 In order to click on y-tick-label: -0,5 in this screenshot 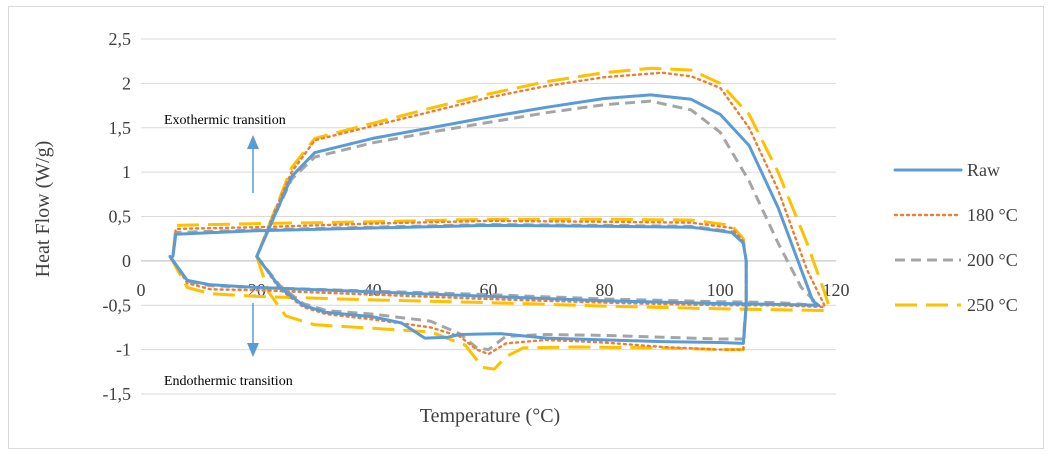, I will do `click(117, 305)`.